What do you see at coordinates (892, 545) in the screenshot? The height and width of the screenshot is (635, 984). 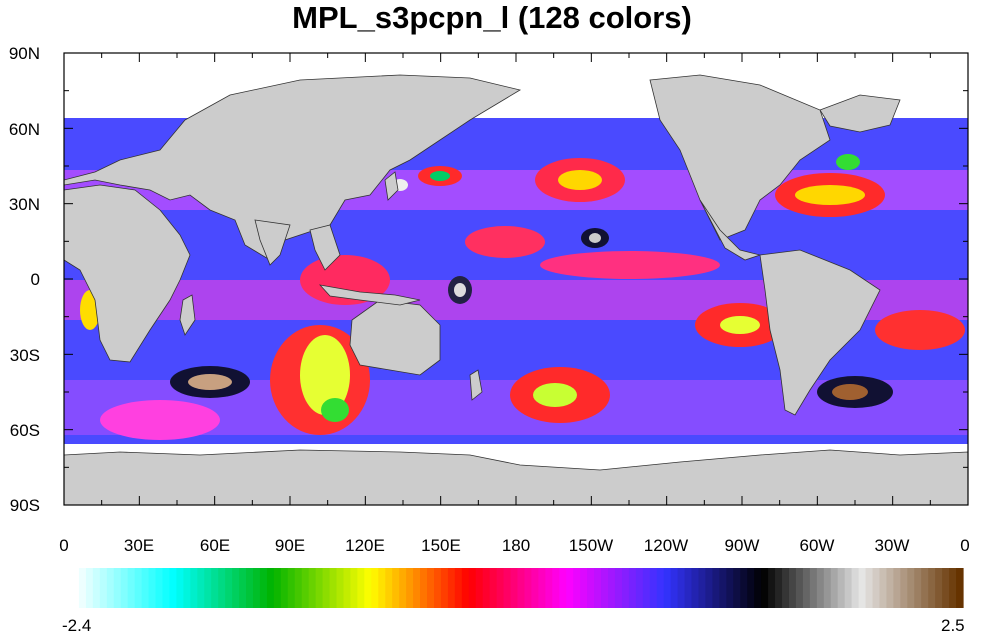 I see `lon-label-30w: 30W` at bounding box center [892, 545].